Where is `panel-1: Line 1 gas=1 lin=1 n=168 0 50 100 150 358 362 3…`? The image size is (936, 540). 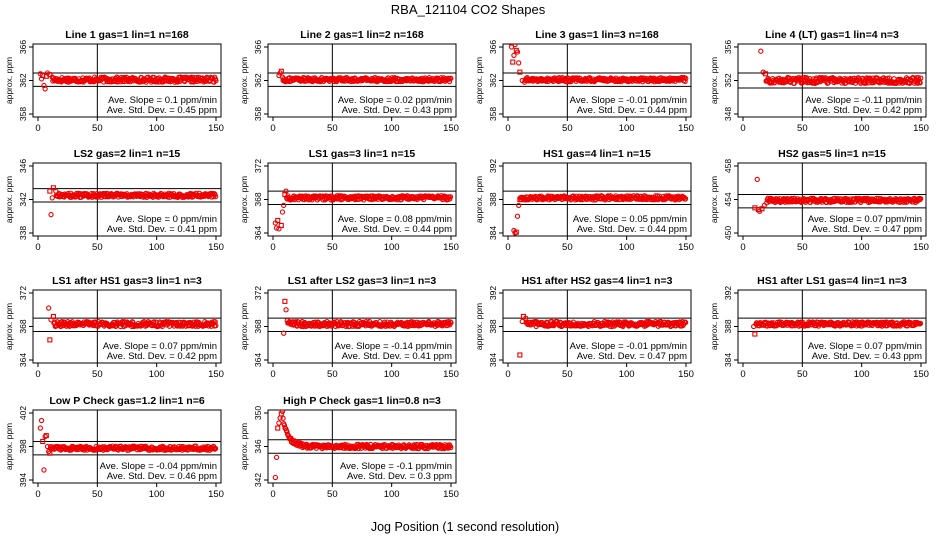
panel-1: Line 1 gas=1 lin=1 n=168 0 50 100 150 358 362 3… is located at coordinates (114, 81).